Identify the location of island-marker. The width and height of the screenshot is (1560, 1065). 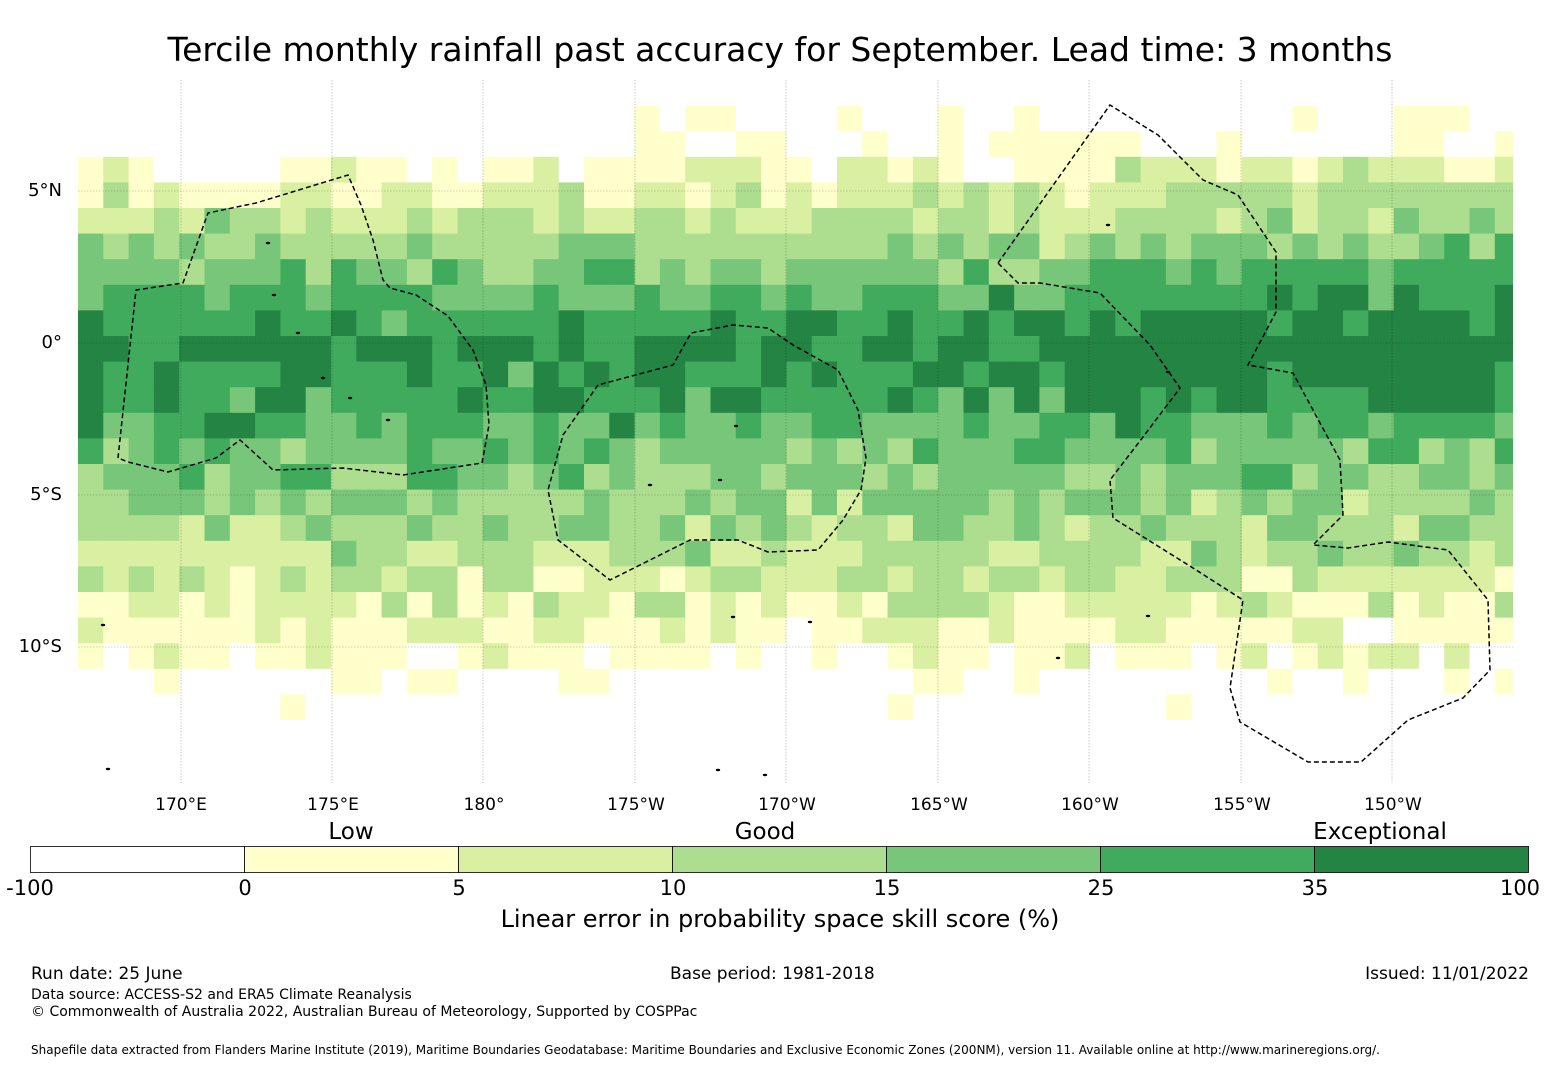
(268, 243).